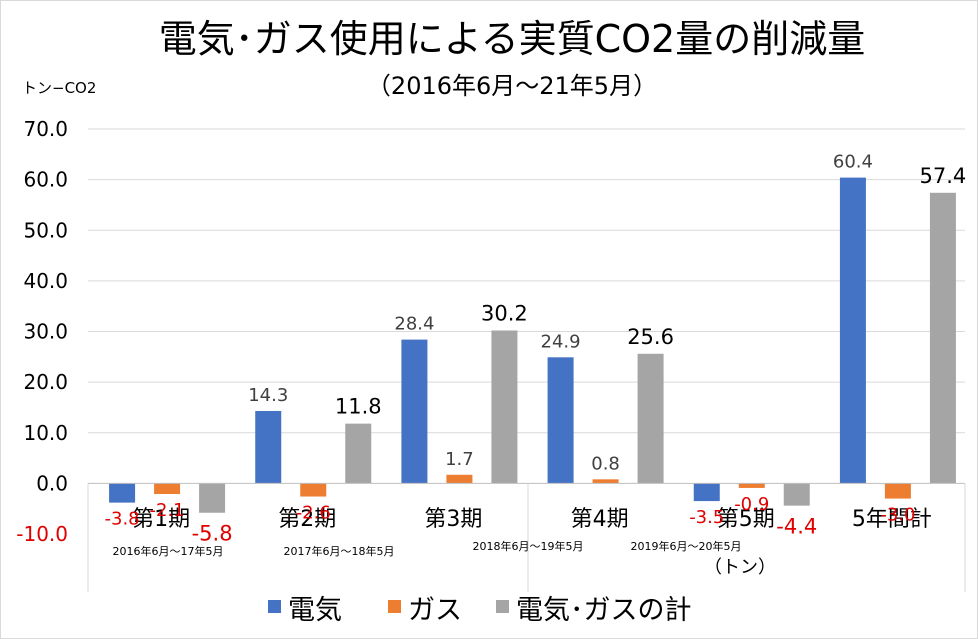 The width and height of the screenshot is (978, 639). I want to click on data-label: -5.8, so click(212, 534).